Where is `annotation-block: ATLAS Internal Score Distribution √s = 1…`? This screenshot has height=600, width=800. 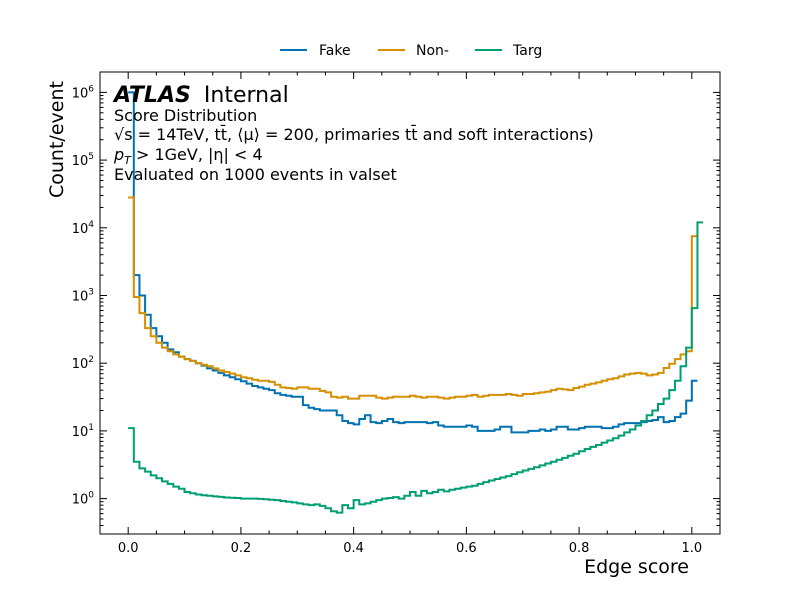
annotation-block: ATLAS Internal Score Distribution √s = 1… is located at coordinates (353, 133).